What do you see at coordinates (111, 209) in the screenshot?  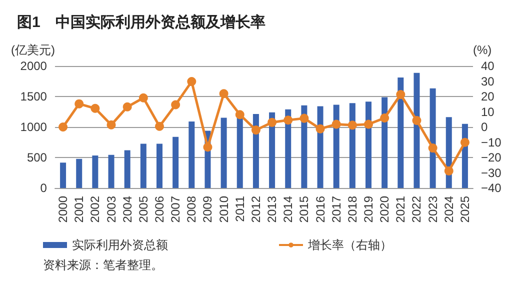 I see `x-tick-label: 2003` at bounding box center [111, 209].